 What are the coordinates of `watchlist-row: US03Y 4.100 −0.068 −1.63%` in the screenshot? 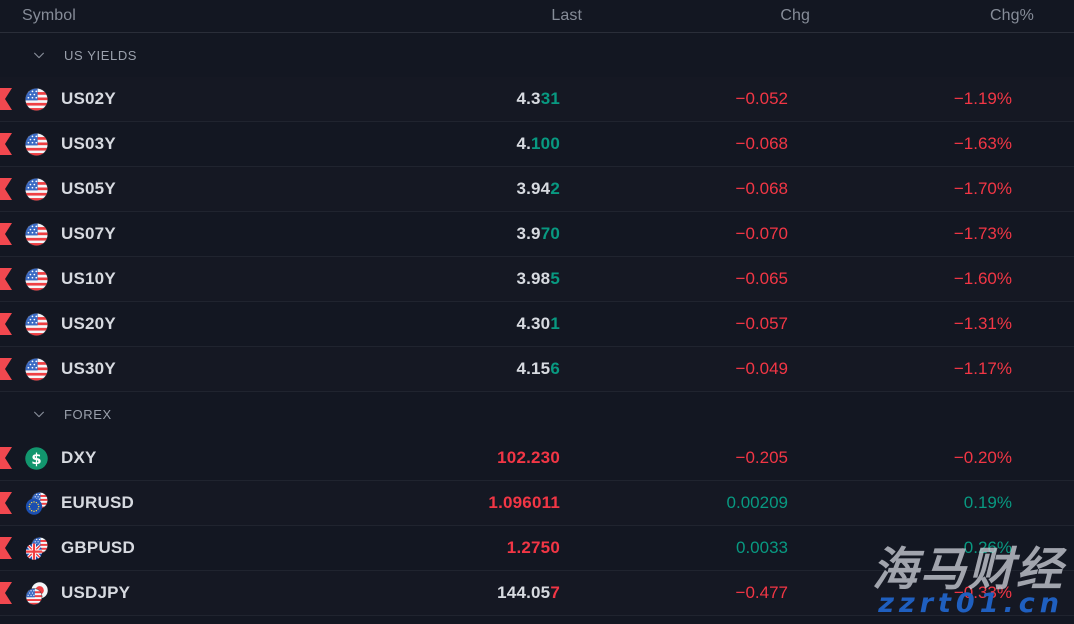 It's located at (537, 144).